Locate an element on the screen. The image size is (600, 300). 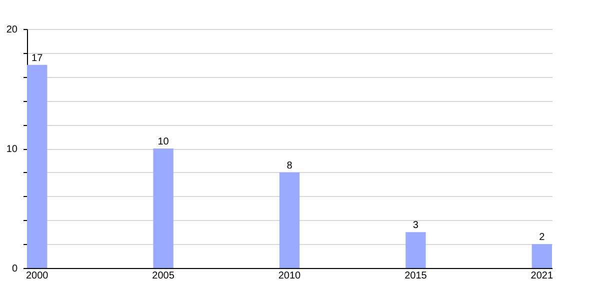
y-tick-label: 0 is located at coordinates (15, 269).